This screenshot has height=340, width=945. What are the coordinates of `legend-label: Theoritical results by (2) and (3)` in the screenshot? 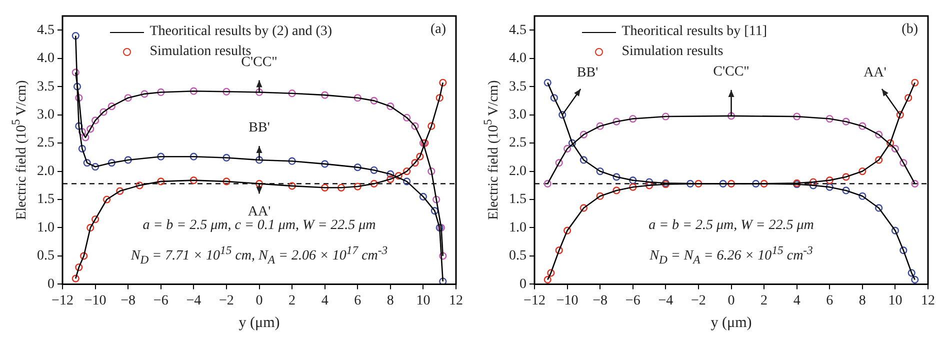 It's located at (241, 32).